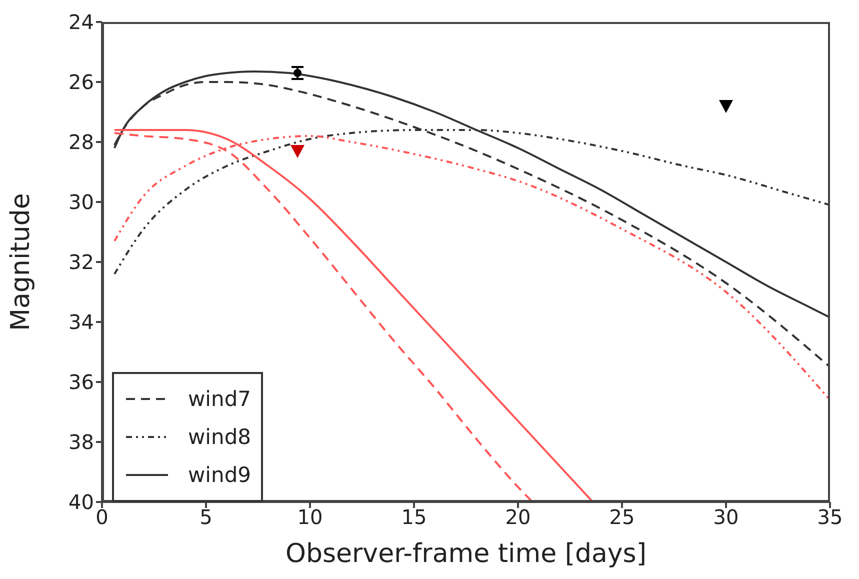 Image resolution: width=859 pixels, height=579 pixels. What do you see at coordinates (81, 442) in the screenshot?
I see `y-tick-label: 38` at bounding box center [81, 442].